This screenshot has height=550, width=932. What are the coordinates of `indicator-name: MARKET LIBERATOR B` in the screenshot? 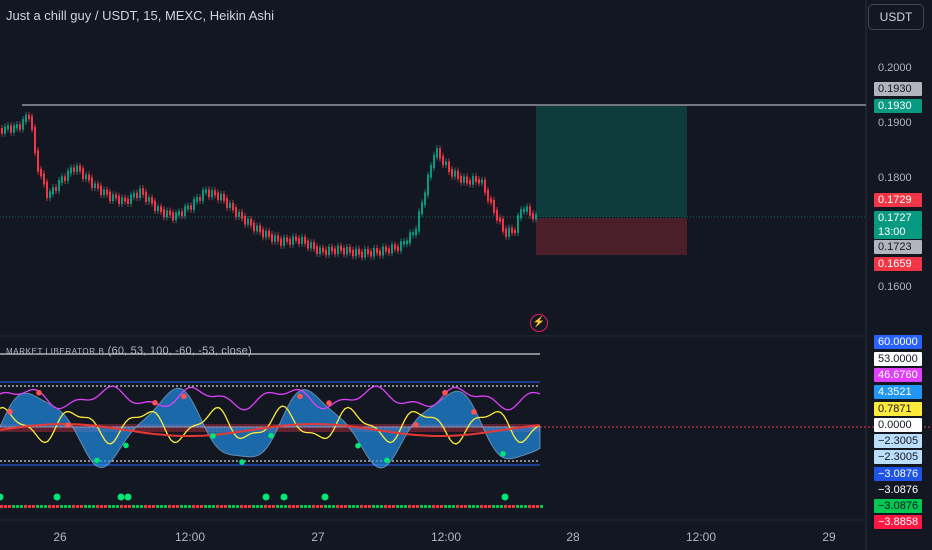 It's located at (55, 351).